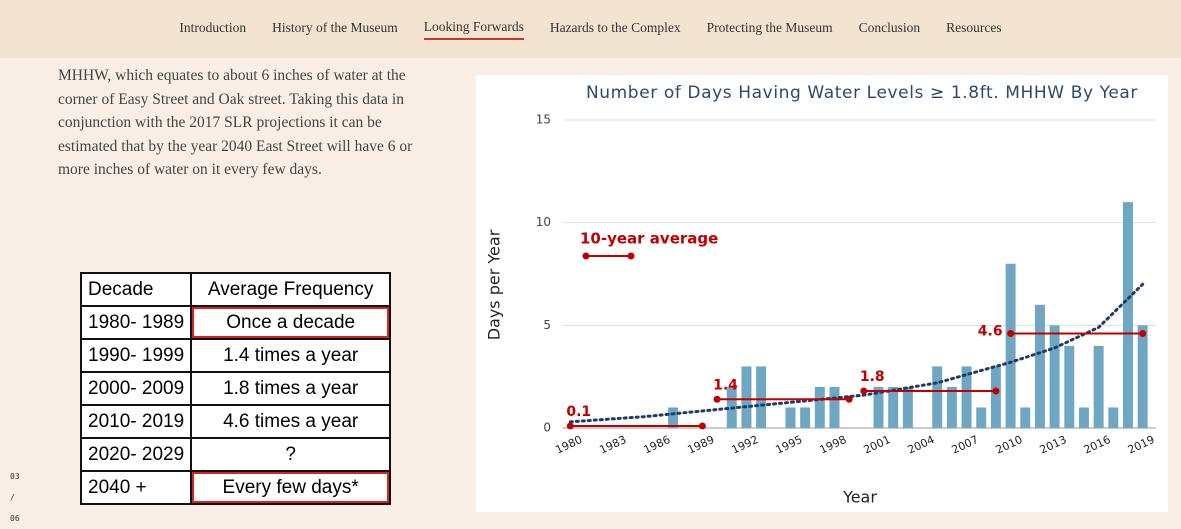 The image size is (1181, 529). I want to click on table-cell: 2000- 2009, so click(136, 388).